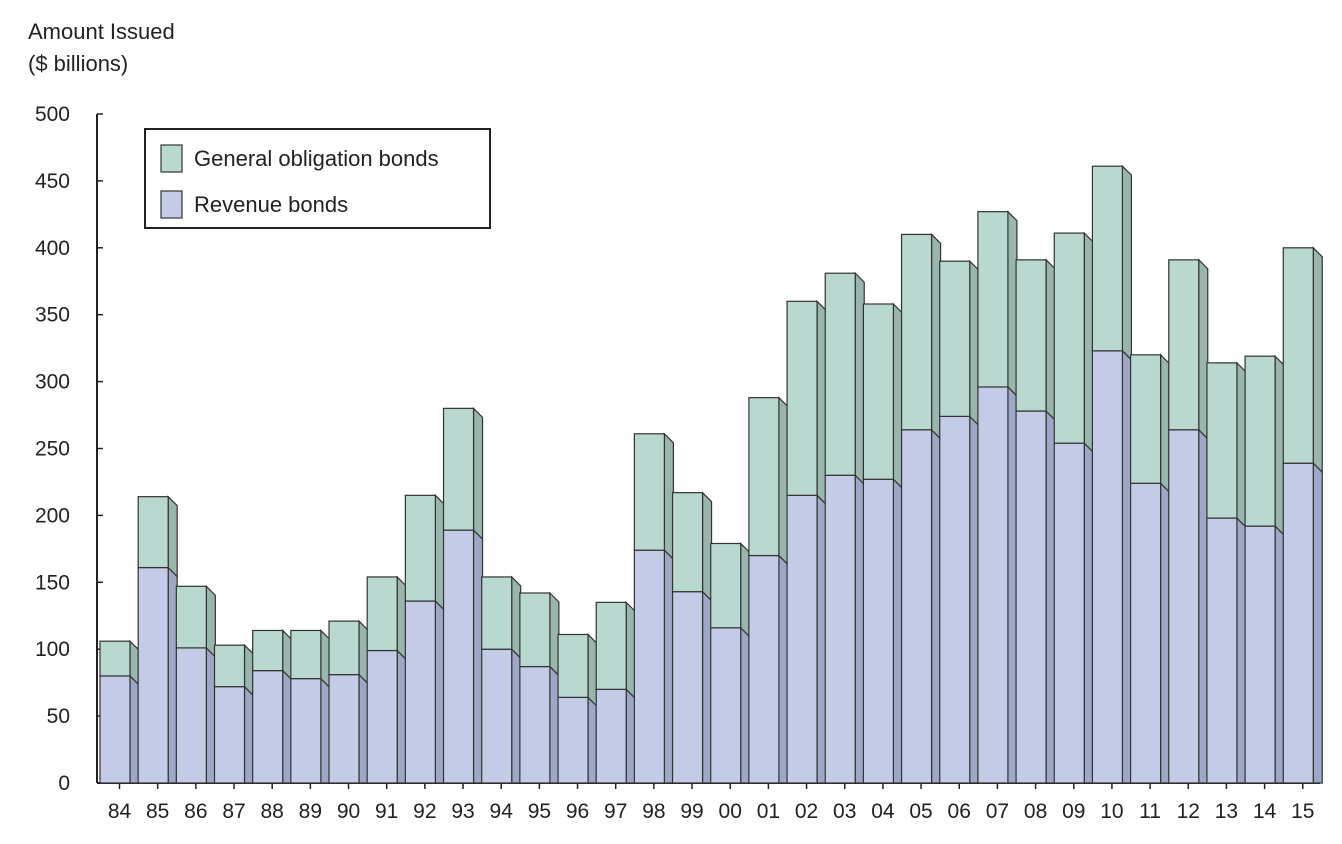  I want to click on bar-side-revenue-bonds, so click(1317, 622).